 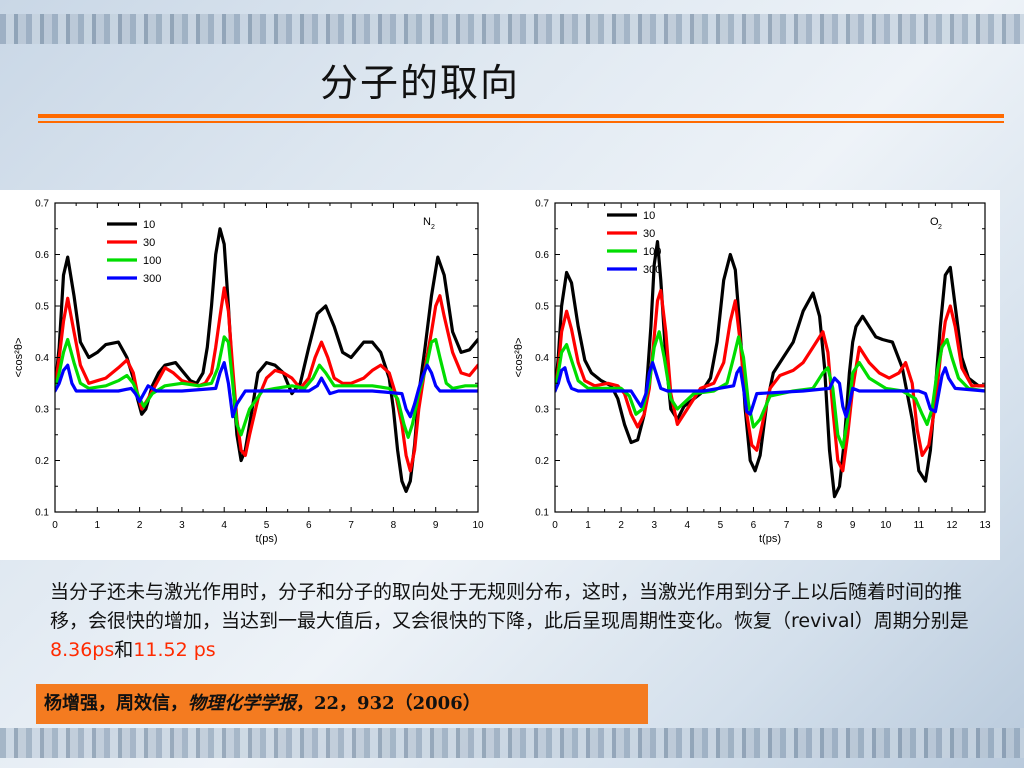 What do you see at coordinates (919, 525) in the screenshot?
I see `x-tick-label: 11` at bounding box center [919, 525].